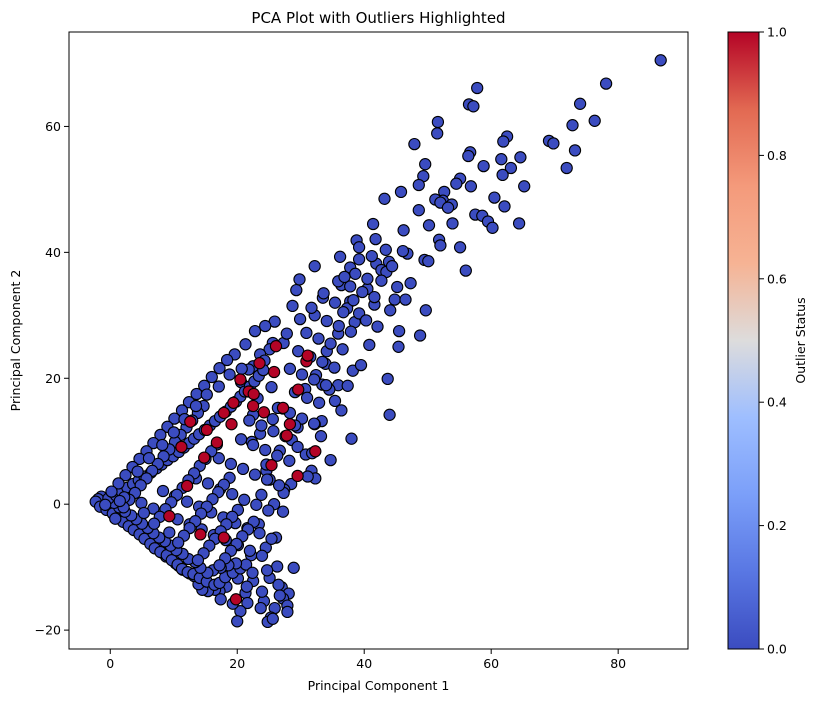 Image resolution: width=819 pixels, height=701 pixels. I want to click on colorbar-tick-label: 0.2, so click(777, 525).